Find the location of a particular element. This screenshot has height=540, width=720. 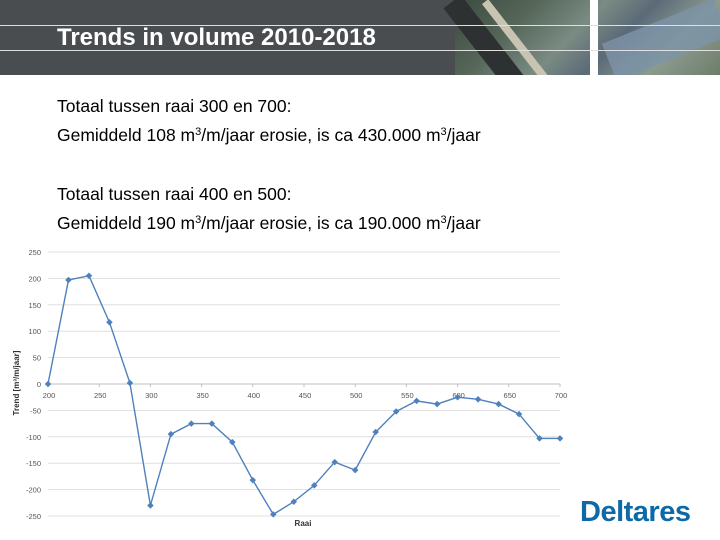

block2-heading: Totaal tussen raai 400 en 500: is located at coordinates (174, 194).